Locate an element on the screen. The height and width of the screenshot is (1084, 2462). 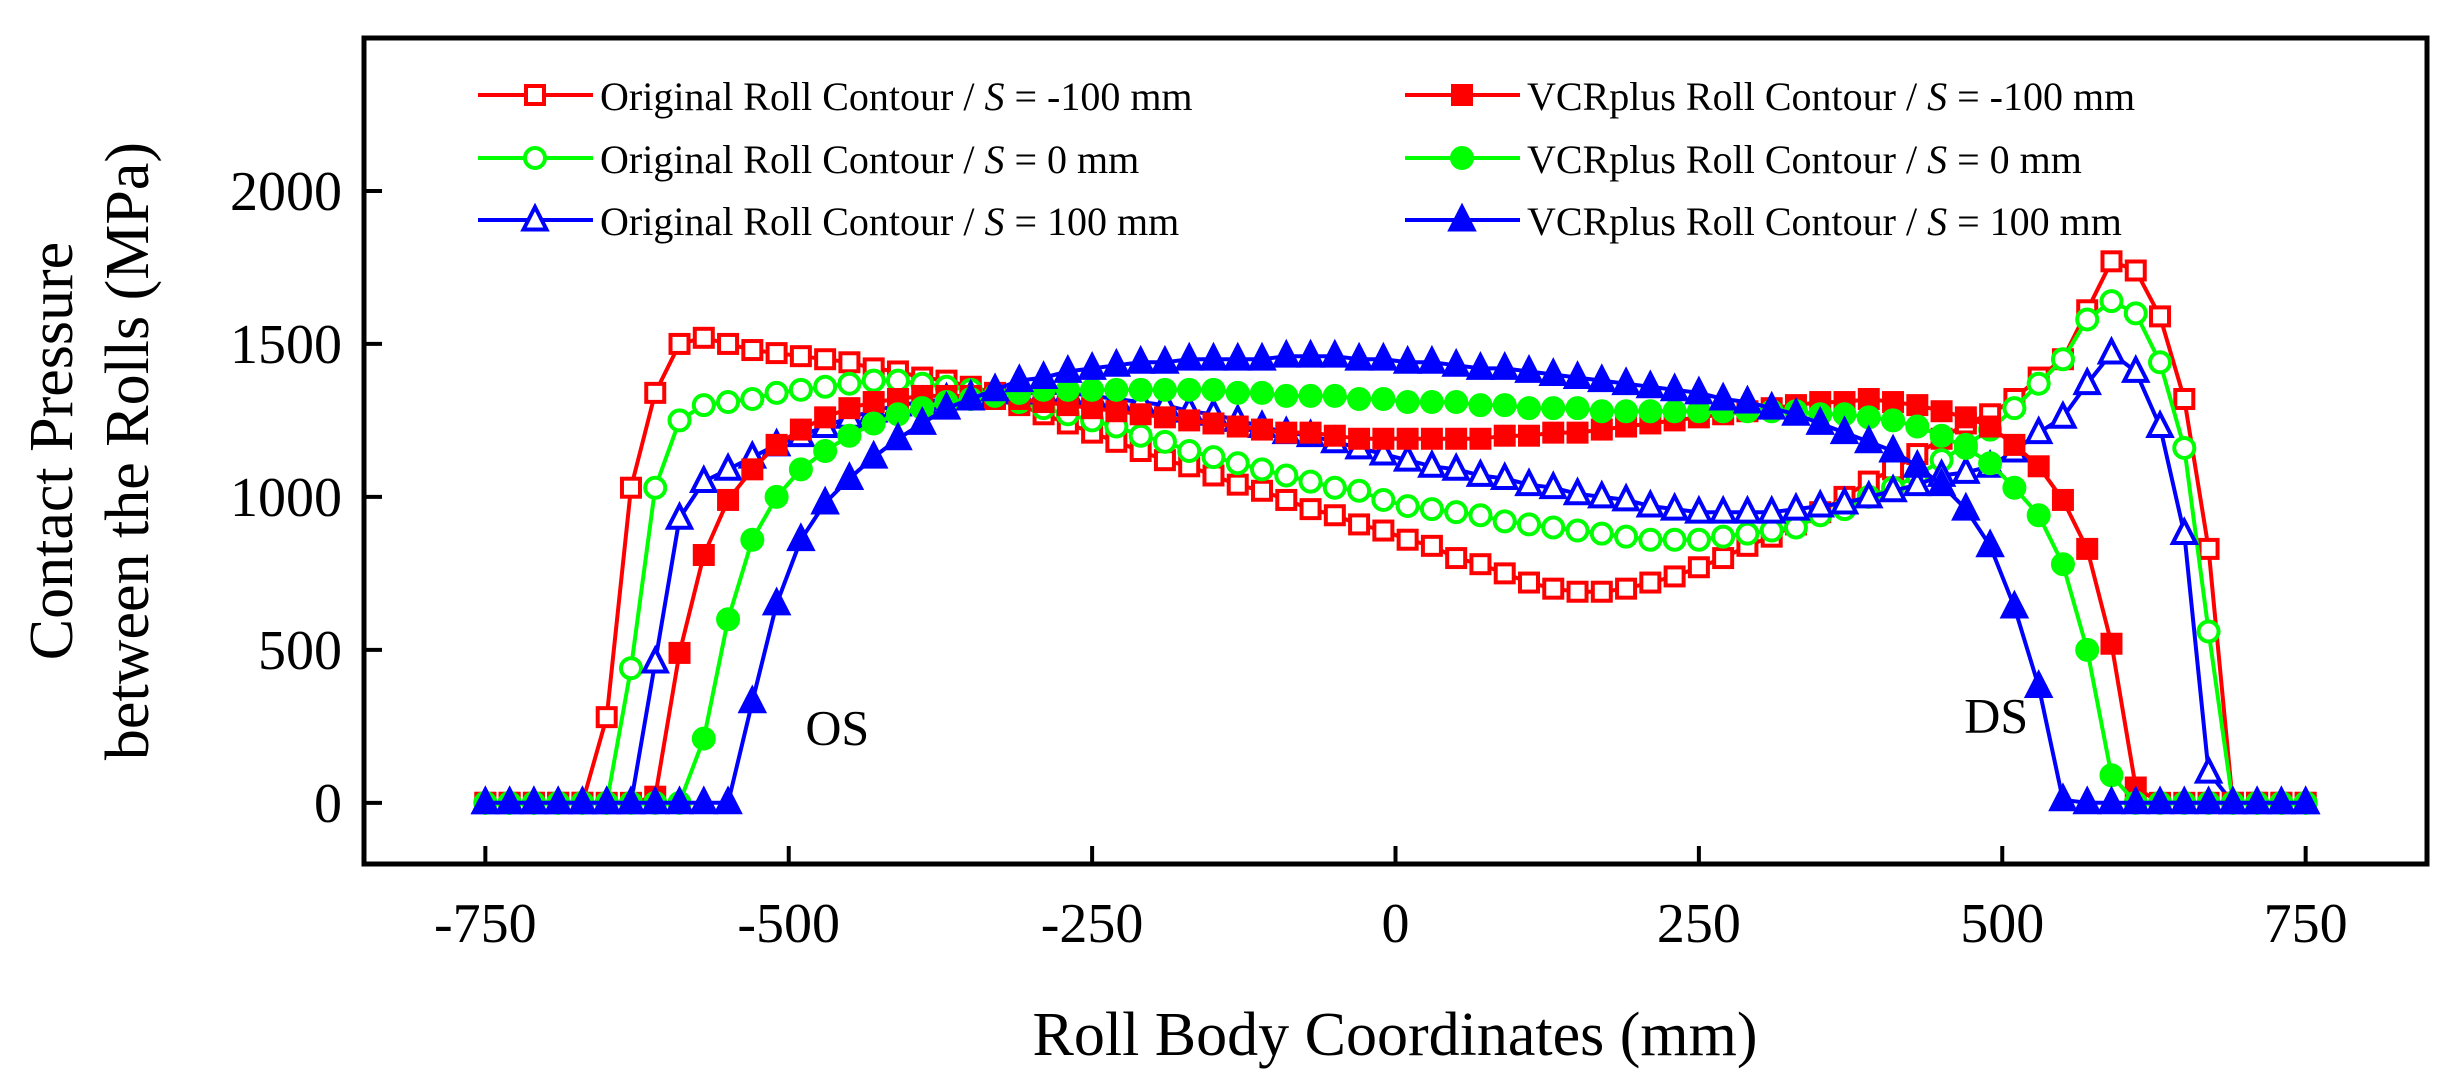
x-tick-label: -250 is located at coordinates (1092, 924).